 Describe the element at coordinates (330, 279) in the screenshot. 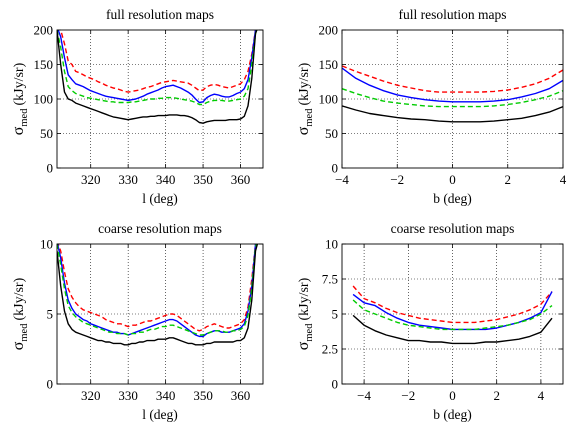

I see `y-tick-label: 7.5` at that location.